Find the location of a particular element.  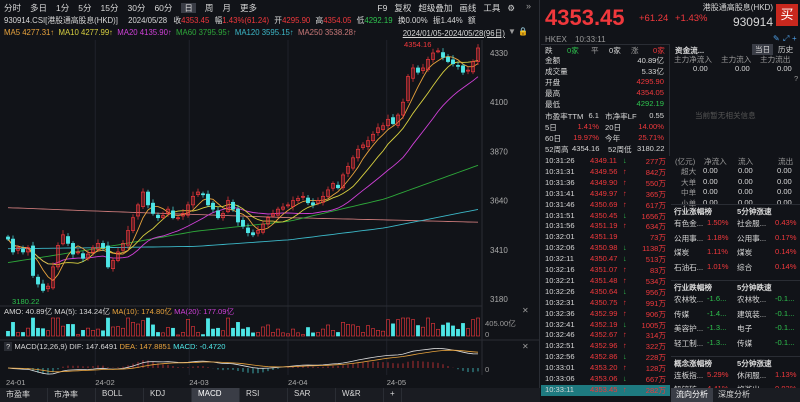

period-tab: 多日 is located at coordinates (39, 8).